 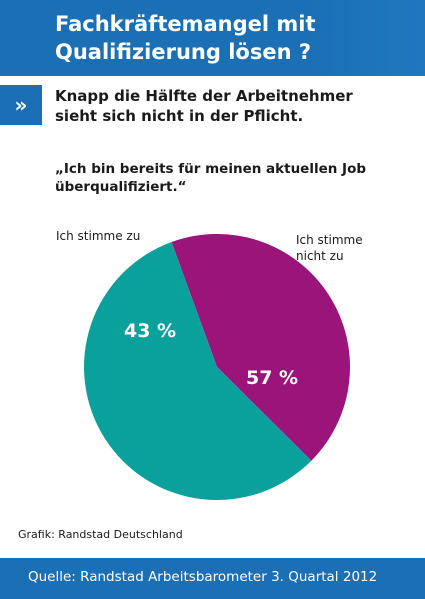 What do you see at coordinates (150, 331) in the screenshot?
I see `pie-label-agree: 43 %` at bounding box center [150, 331].